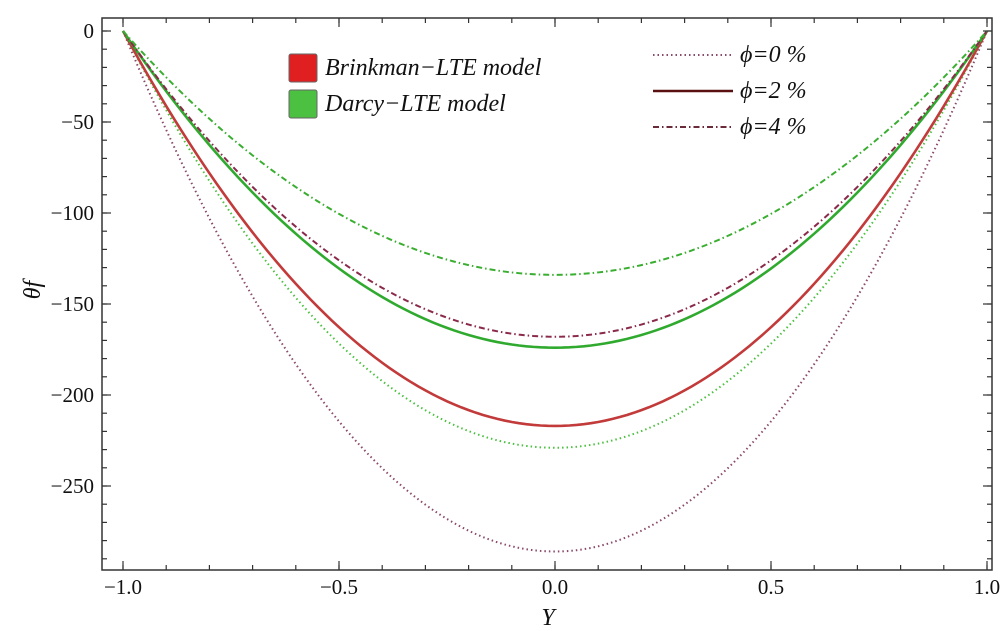 The width and height of the screenshot is (1002, 631). I want to click on y-tick-label: −250, so click(72, 486).